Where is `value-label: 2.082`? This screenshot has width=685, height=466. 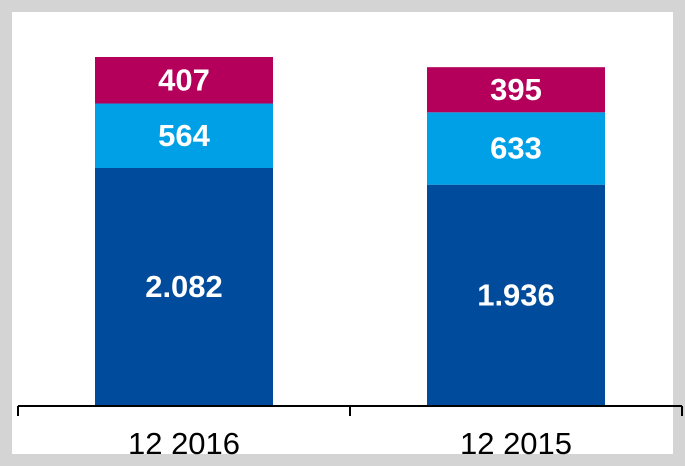 value-label: 2.082 is located at coordinates (184, 286).